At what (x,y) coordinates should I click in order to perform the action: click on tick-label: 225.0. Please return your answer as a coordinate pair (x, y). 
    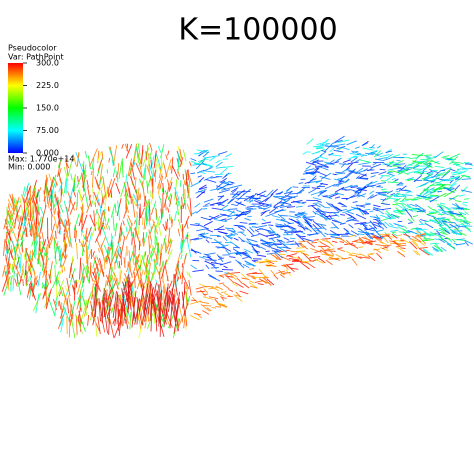
    Looking at the image, I should click on (47, 85).